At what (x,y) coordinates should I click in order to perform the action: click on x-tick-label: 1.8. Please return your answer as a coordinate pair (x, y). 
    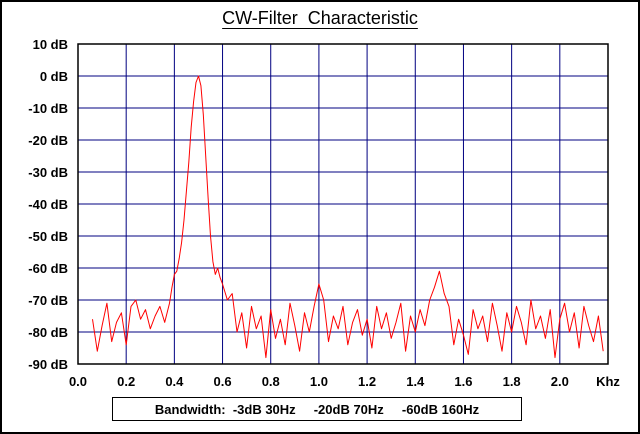
    Looking at the image, I should click on (512, 381).